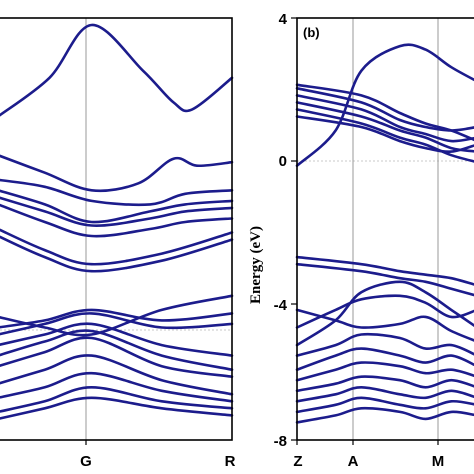 This screenshot has height=474, width=474. I want to click on x-tick-label-g: G, so click(86, 461).